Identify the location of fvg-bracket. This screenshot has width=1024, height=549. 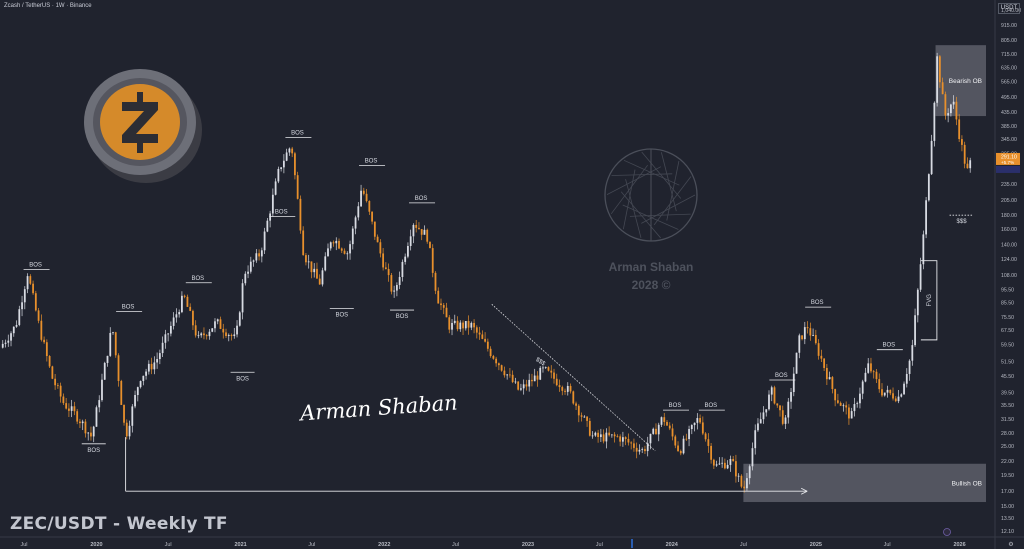
(929, 300).